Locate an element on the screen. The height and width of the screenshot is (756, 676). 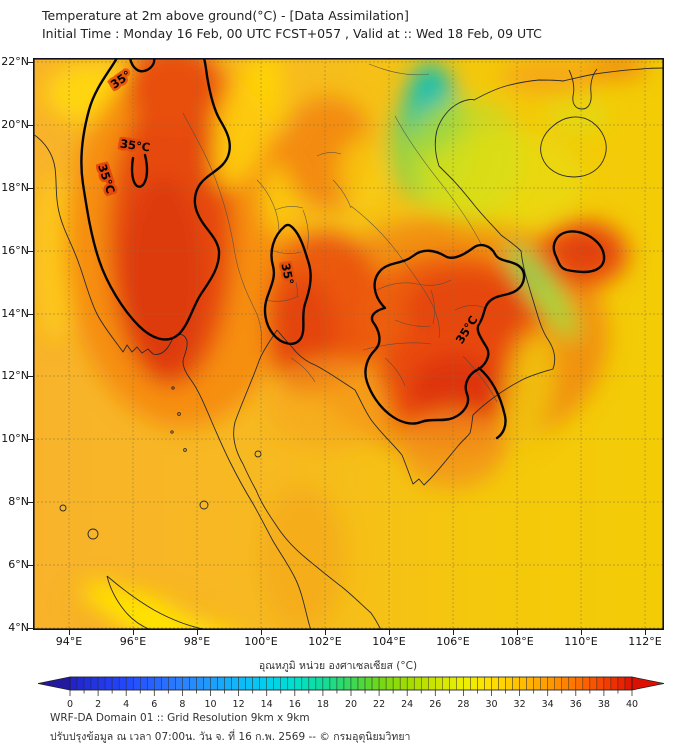
colorbar-left-arrow is located at coordinates (54, 683).